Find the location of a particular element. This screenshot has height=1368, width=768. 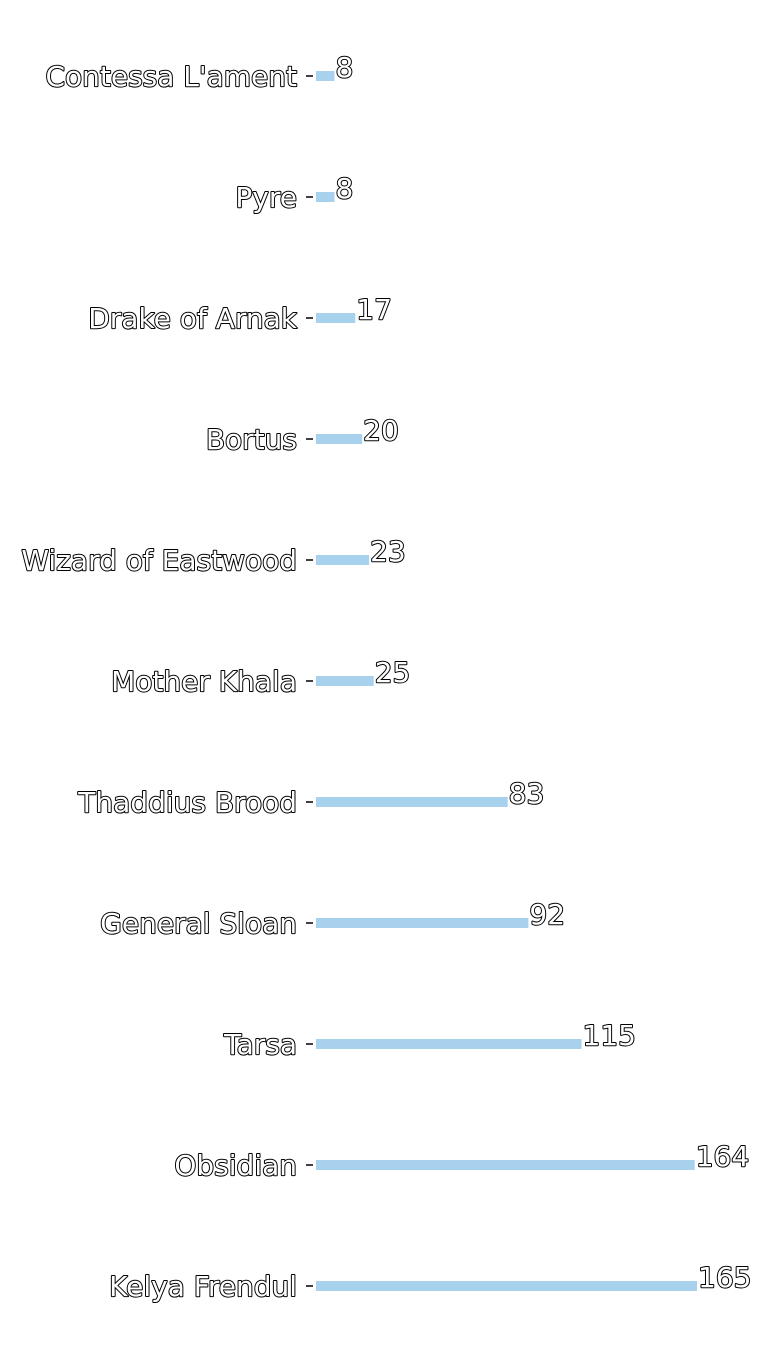

bar-mother-khala is located at coordinates (345, 681).